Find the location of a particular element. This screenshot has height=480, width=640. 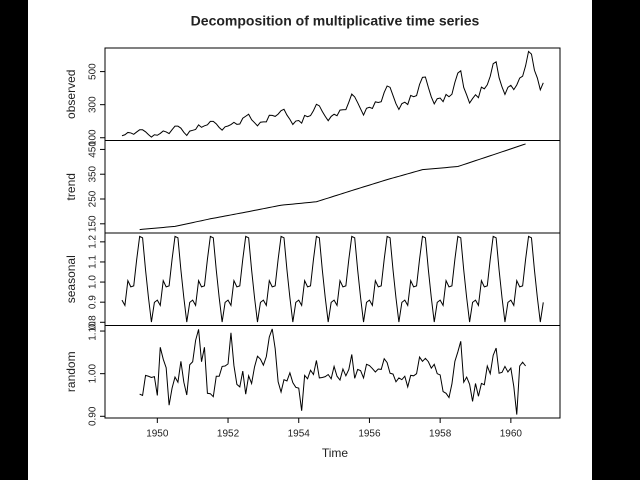

y-tick-label: 300 is located at coordinates (93, 104).